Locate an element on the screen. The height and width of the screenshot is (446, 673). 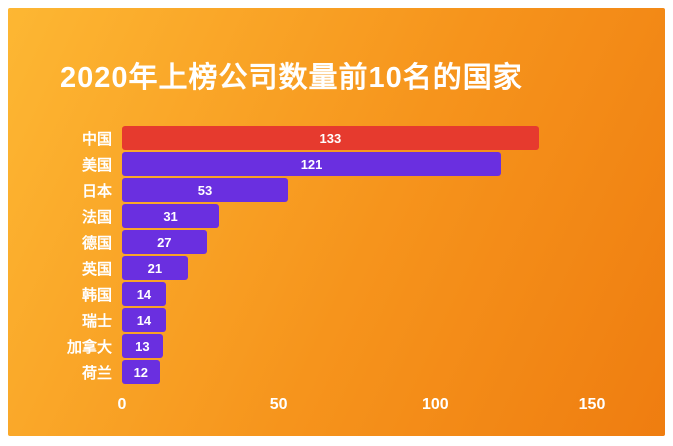
chart-row: 日本 53 is located at coordinates (338, 190).